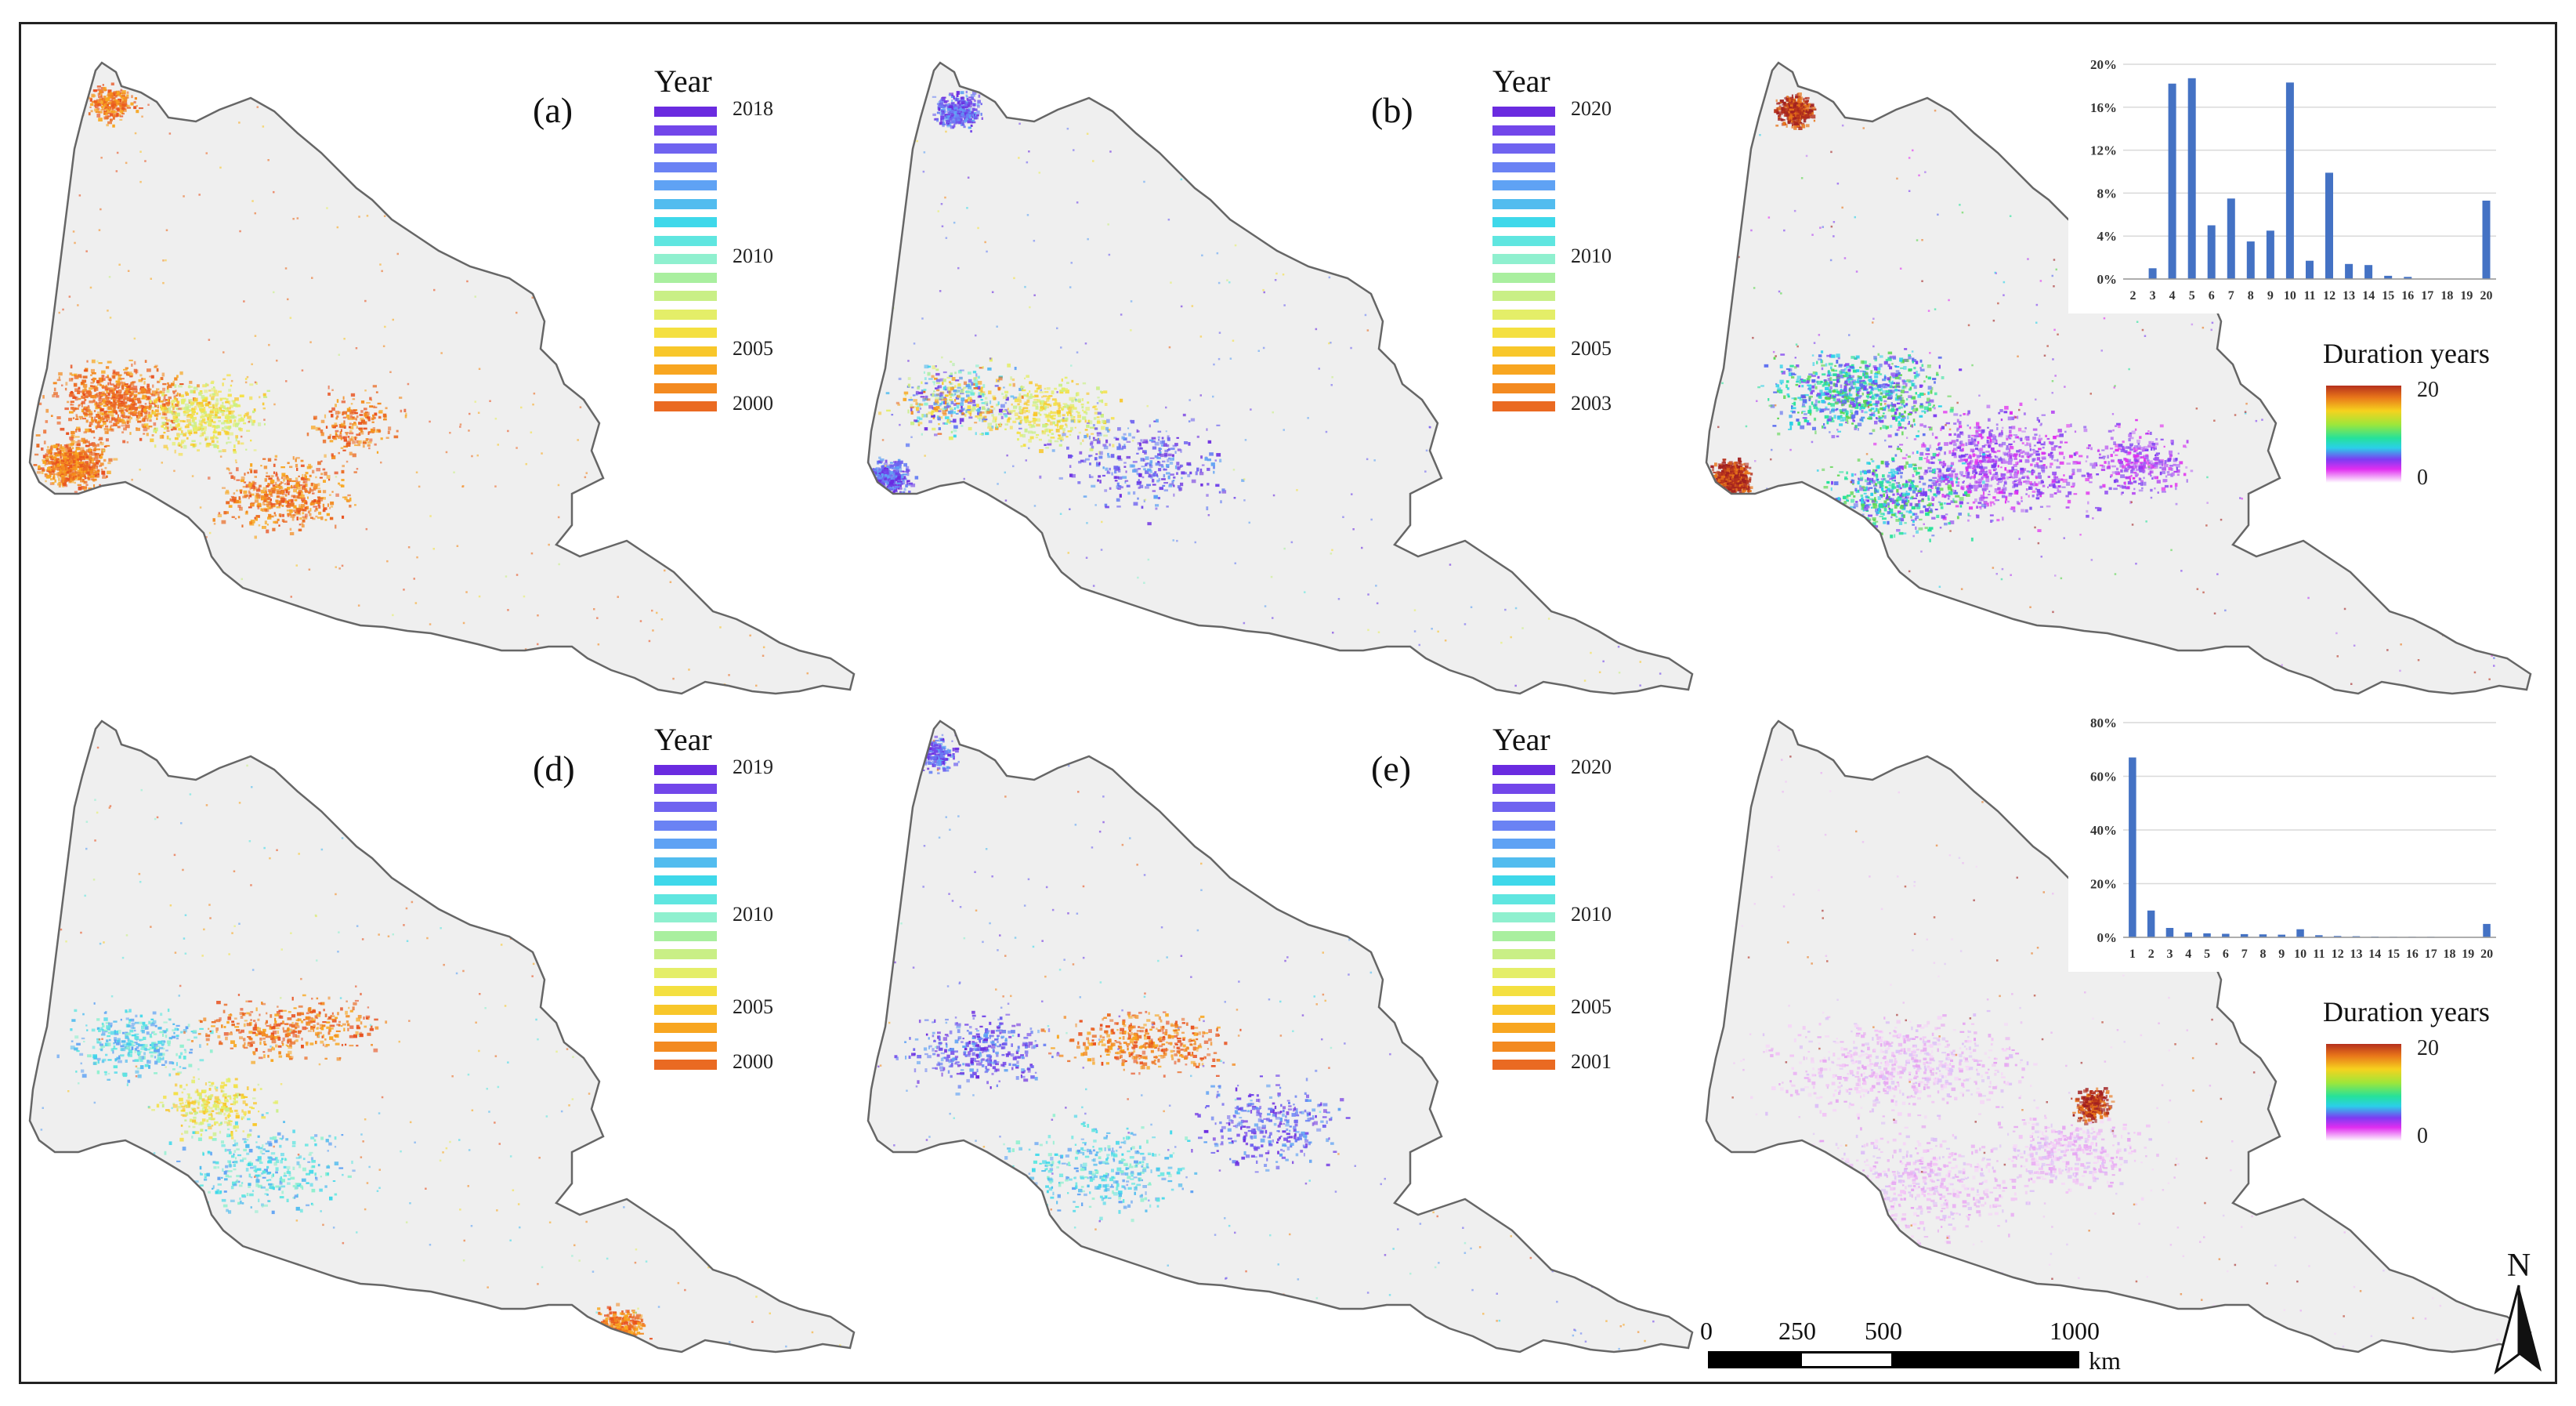 This screenshot has width=2576, height=1406. I want to click on north-label: N, so click(2519, 1266).